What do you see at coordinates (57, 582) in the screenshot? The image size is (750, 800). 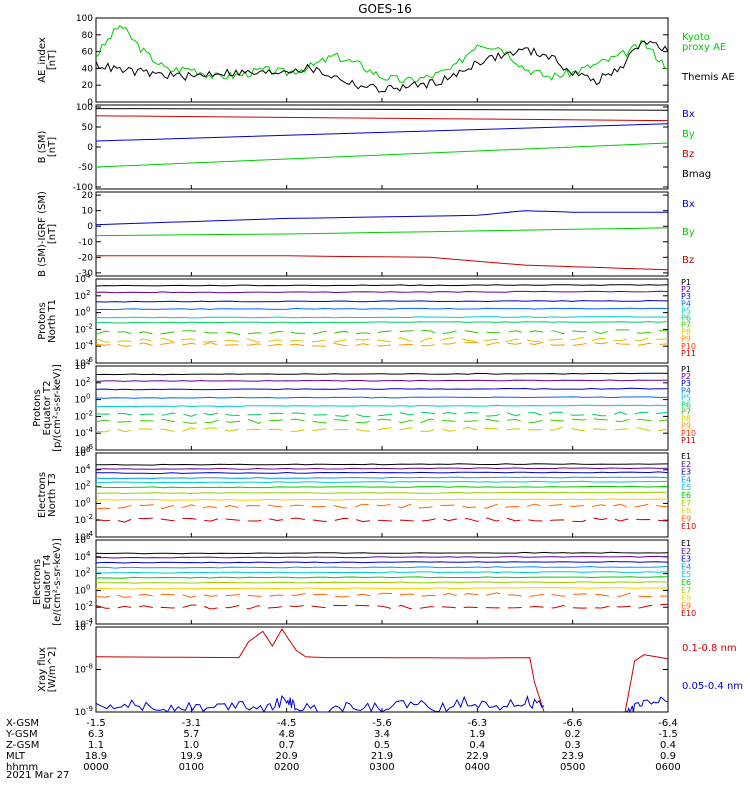 I see `y-axis-label: [e/(cm²-s-sr-keV)]` at bounding box center [57, 582].